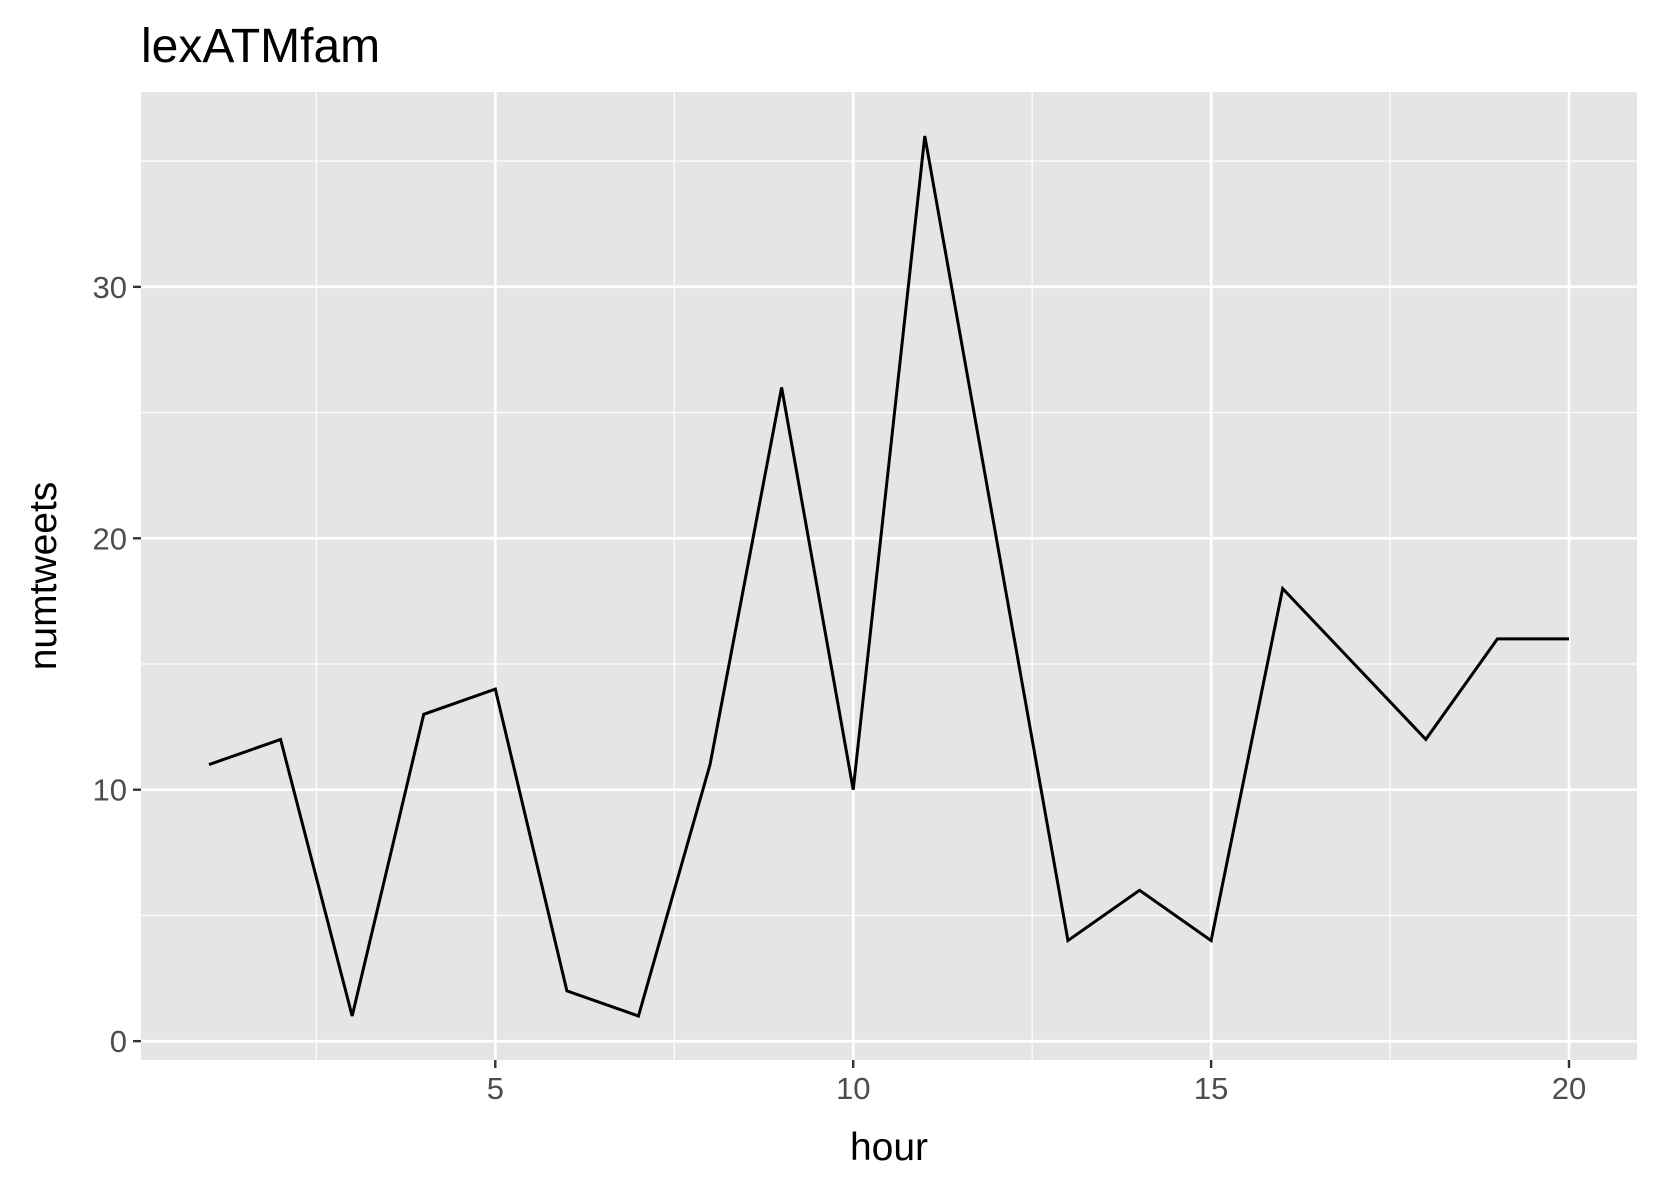 This screenshot has width=1653, height=1181. I want to click on x-axis-title: hour, so click(889, 1147).